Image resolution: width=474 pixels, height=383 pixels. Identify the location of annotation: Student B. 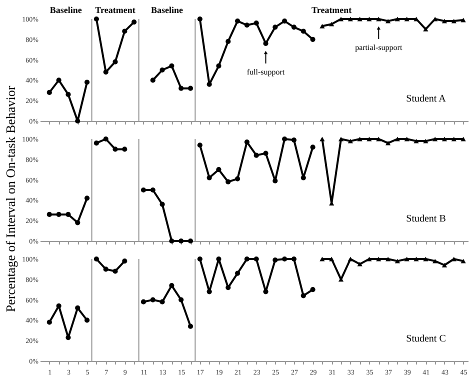
(426, 219).